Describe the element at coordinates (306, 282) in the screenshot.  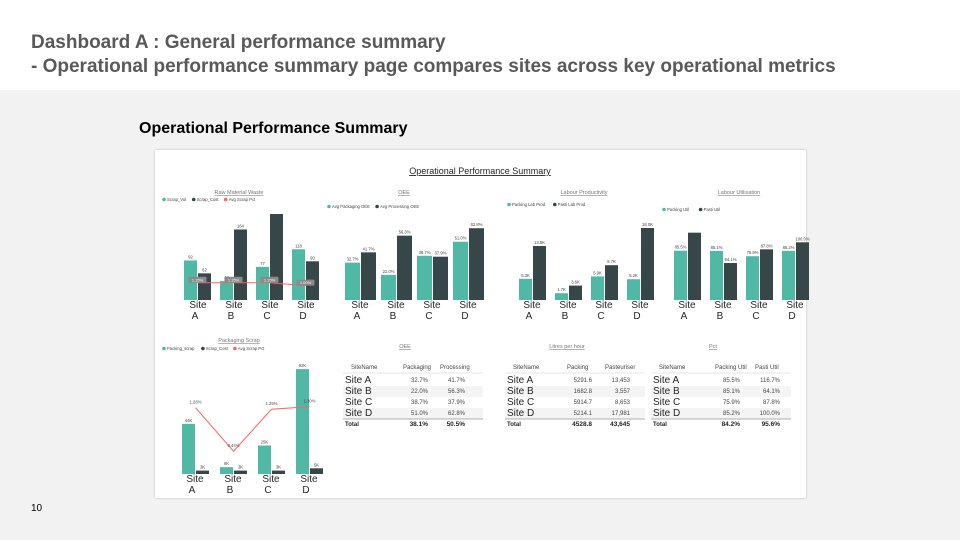
I see `line-label: 1.00%` at that location.